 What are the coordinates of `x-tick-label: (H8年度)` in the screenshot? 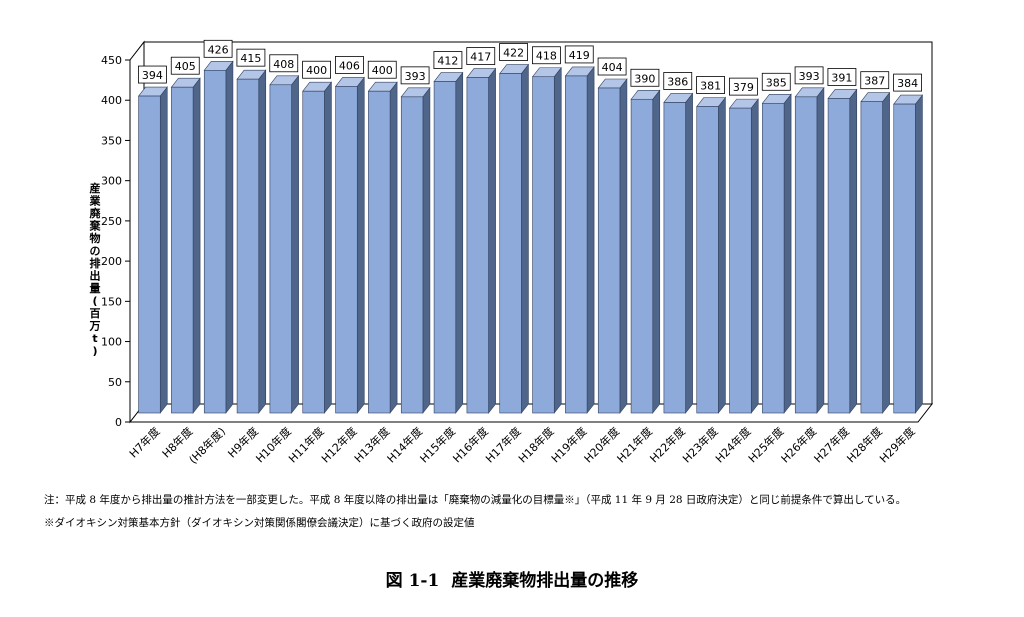 It's located at (207, 445).